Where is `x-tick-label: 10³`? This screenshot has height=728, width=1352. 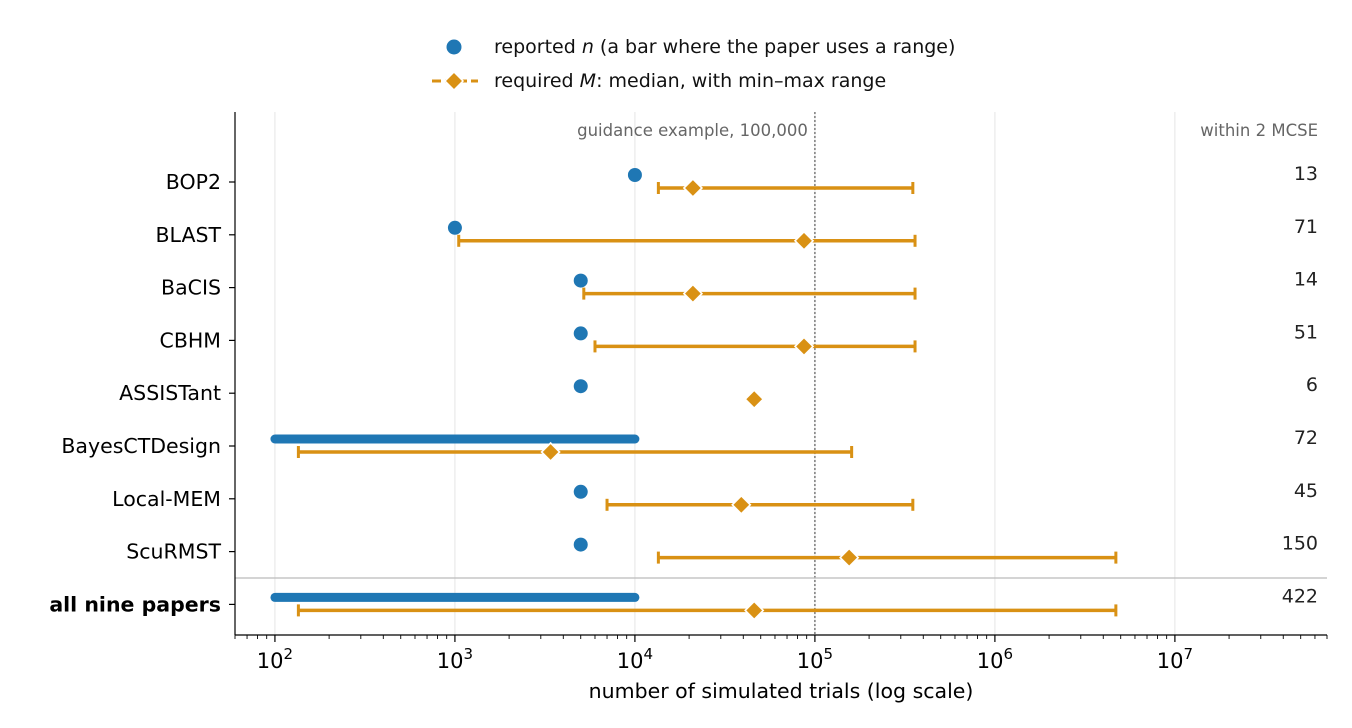
x-tick-label: 10³ is located at coordinates (455, 659).